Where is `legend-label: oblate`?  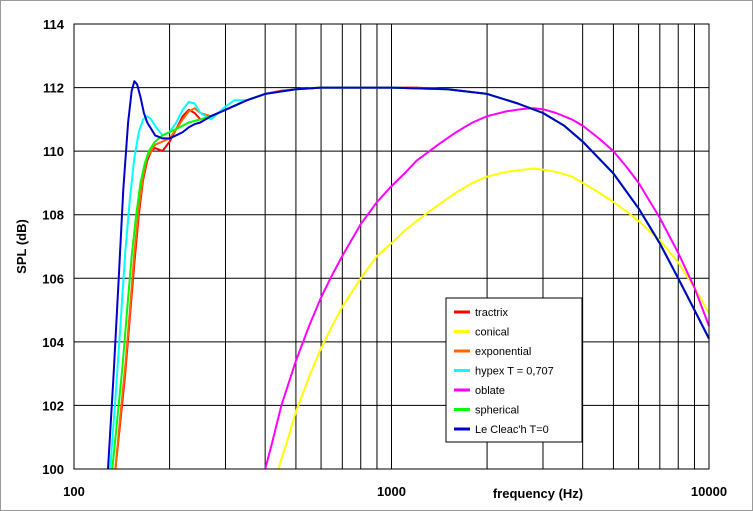 legend-label: oblate is located at coordinates (490, 391).